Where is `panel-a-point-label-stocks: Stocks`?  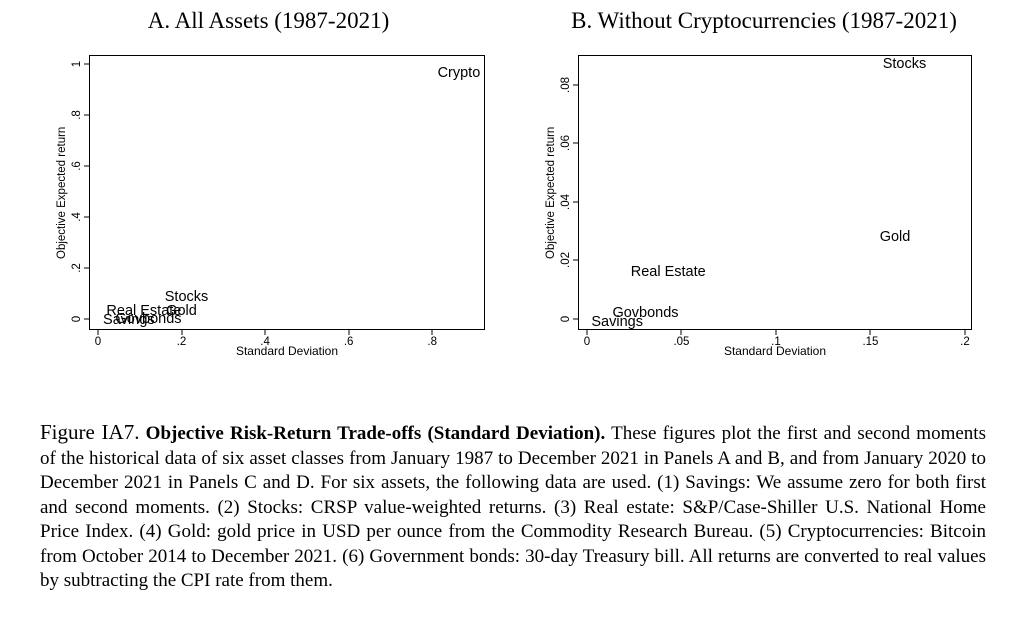 panel-a-point-label-stocks: Stocks is located at coordinates (186, 296).